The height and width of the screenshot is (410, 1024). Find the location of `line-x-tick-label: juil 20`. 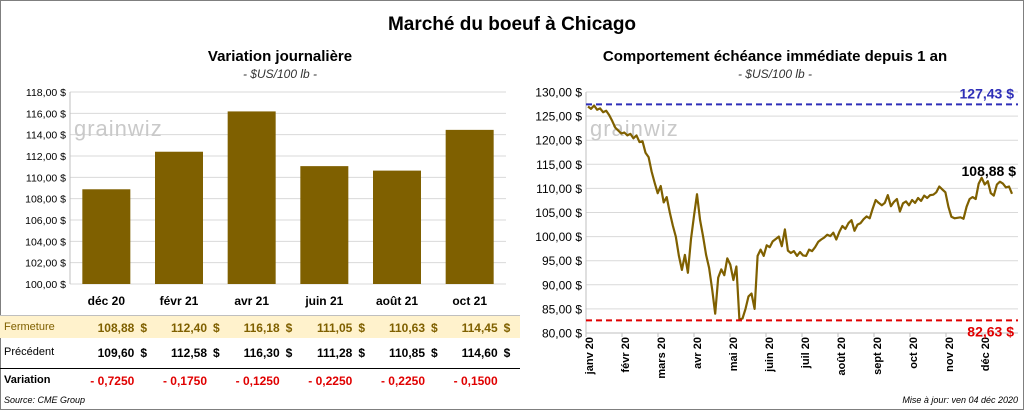

line-x-tick-label: juil 20 is located at coordinates (806, 353).